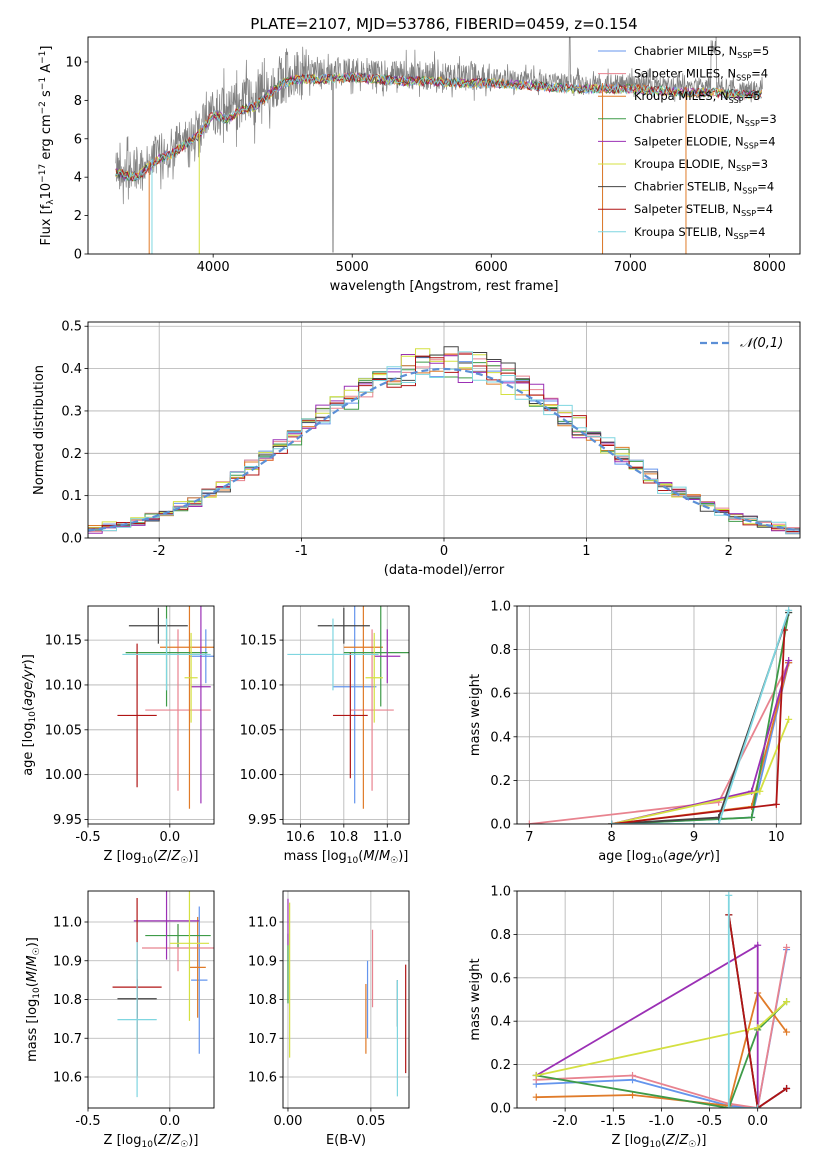 Image resolution: width=819 pixels, height=1170 pixels. What do you see at coordinates (444, 551) in the screenshot?
I see `x-tick-label: 0` at bounding box center [444, 551].